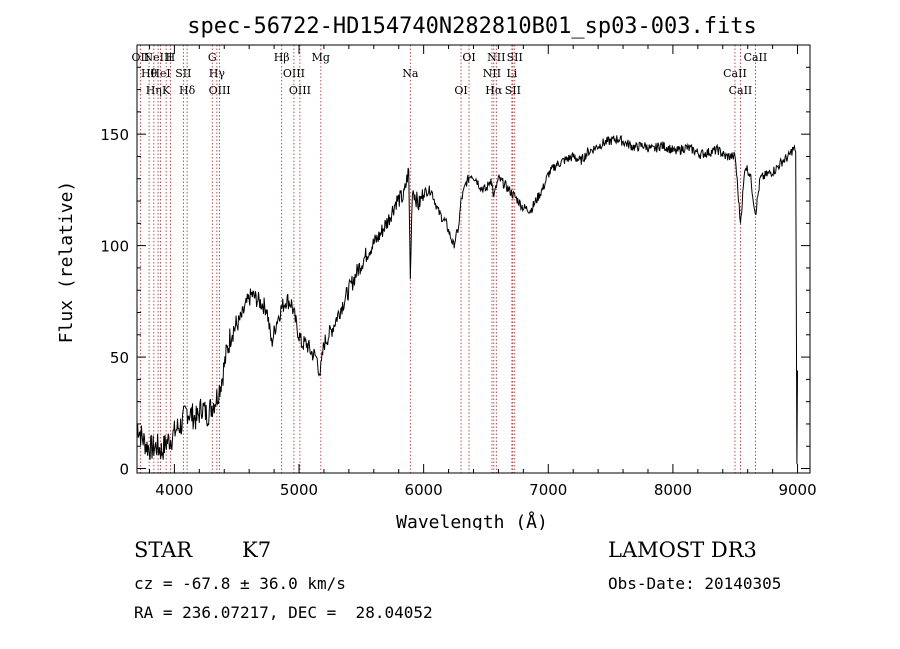  I want to click on redshift-velocity: cz = -67.8 ± 36.0 km/s, so click(240, 583).